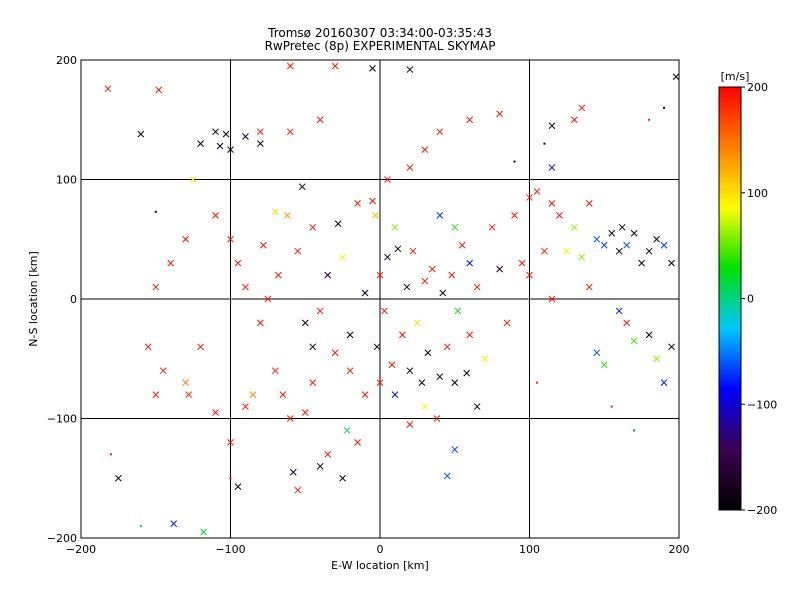 This screenshot has height=600, width=800. Describe the element at coordinates (762, 510) in the screenshot. I see `colorbar-tick-label: −200` at that location.